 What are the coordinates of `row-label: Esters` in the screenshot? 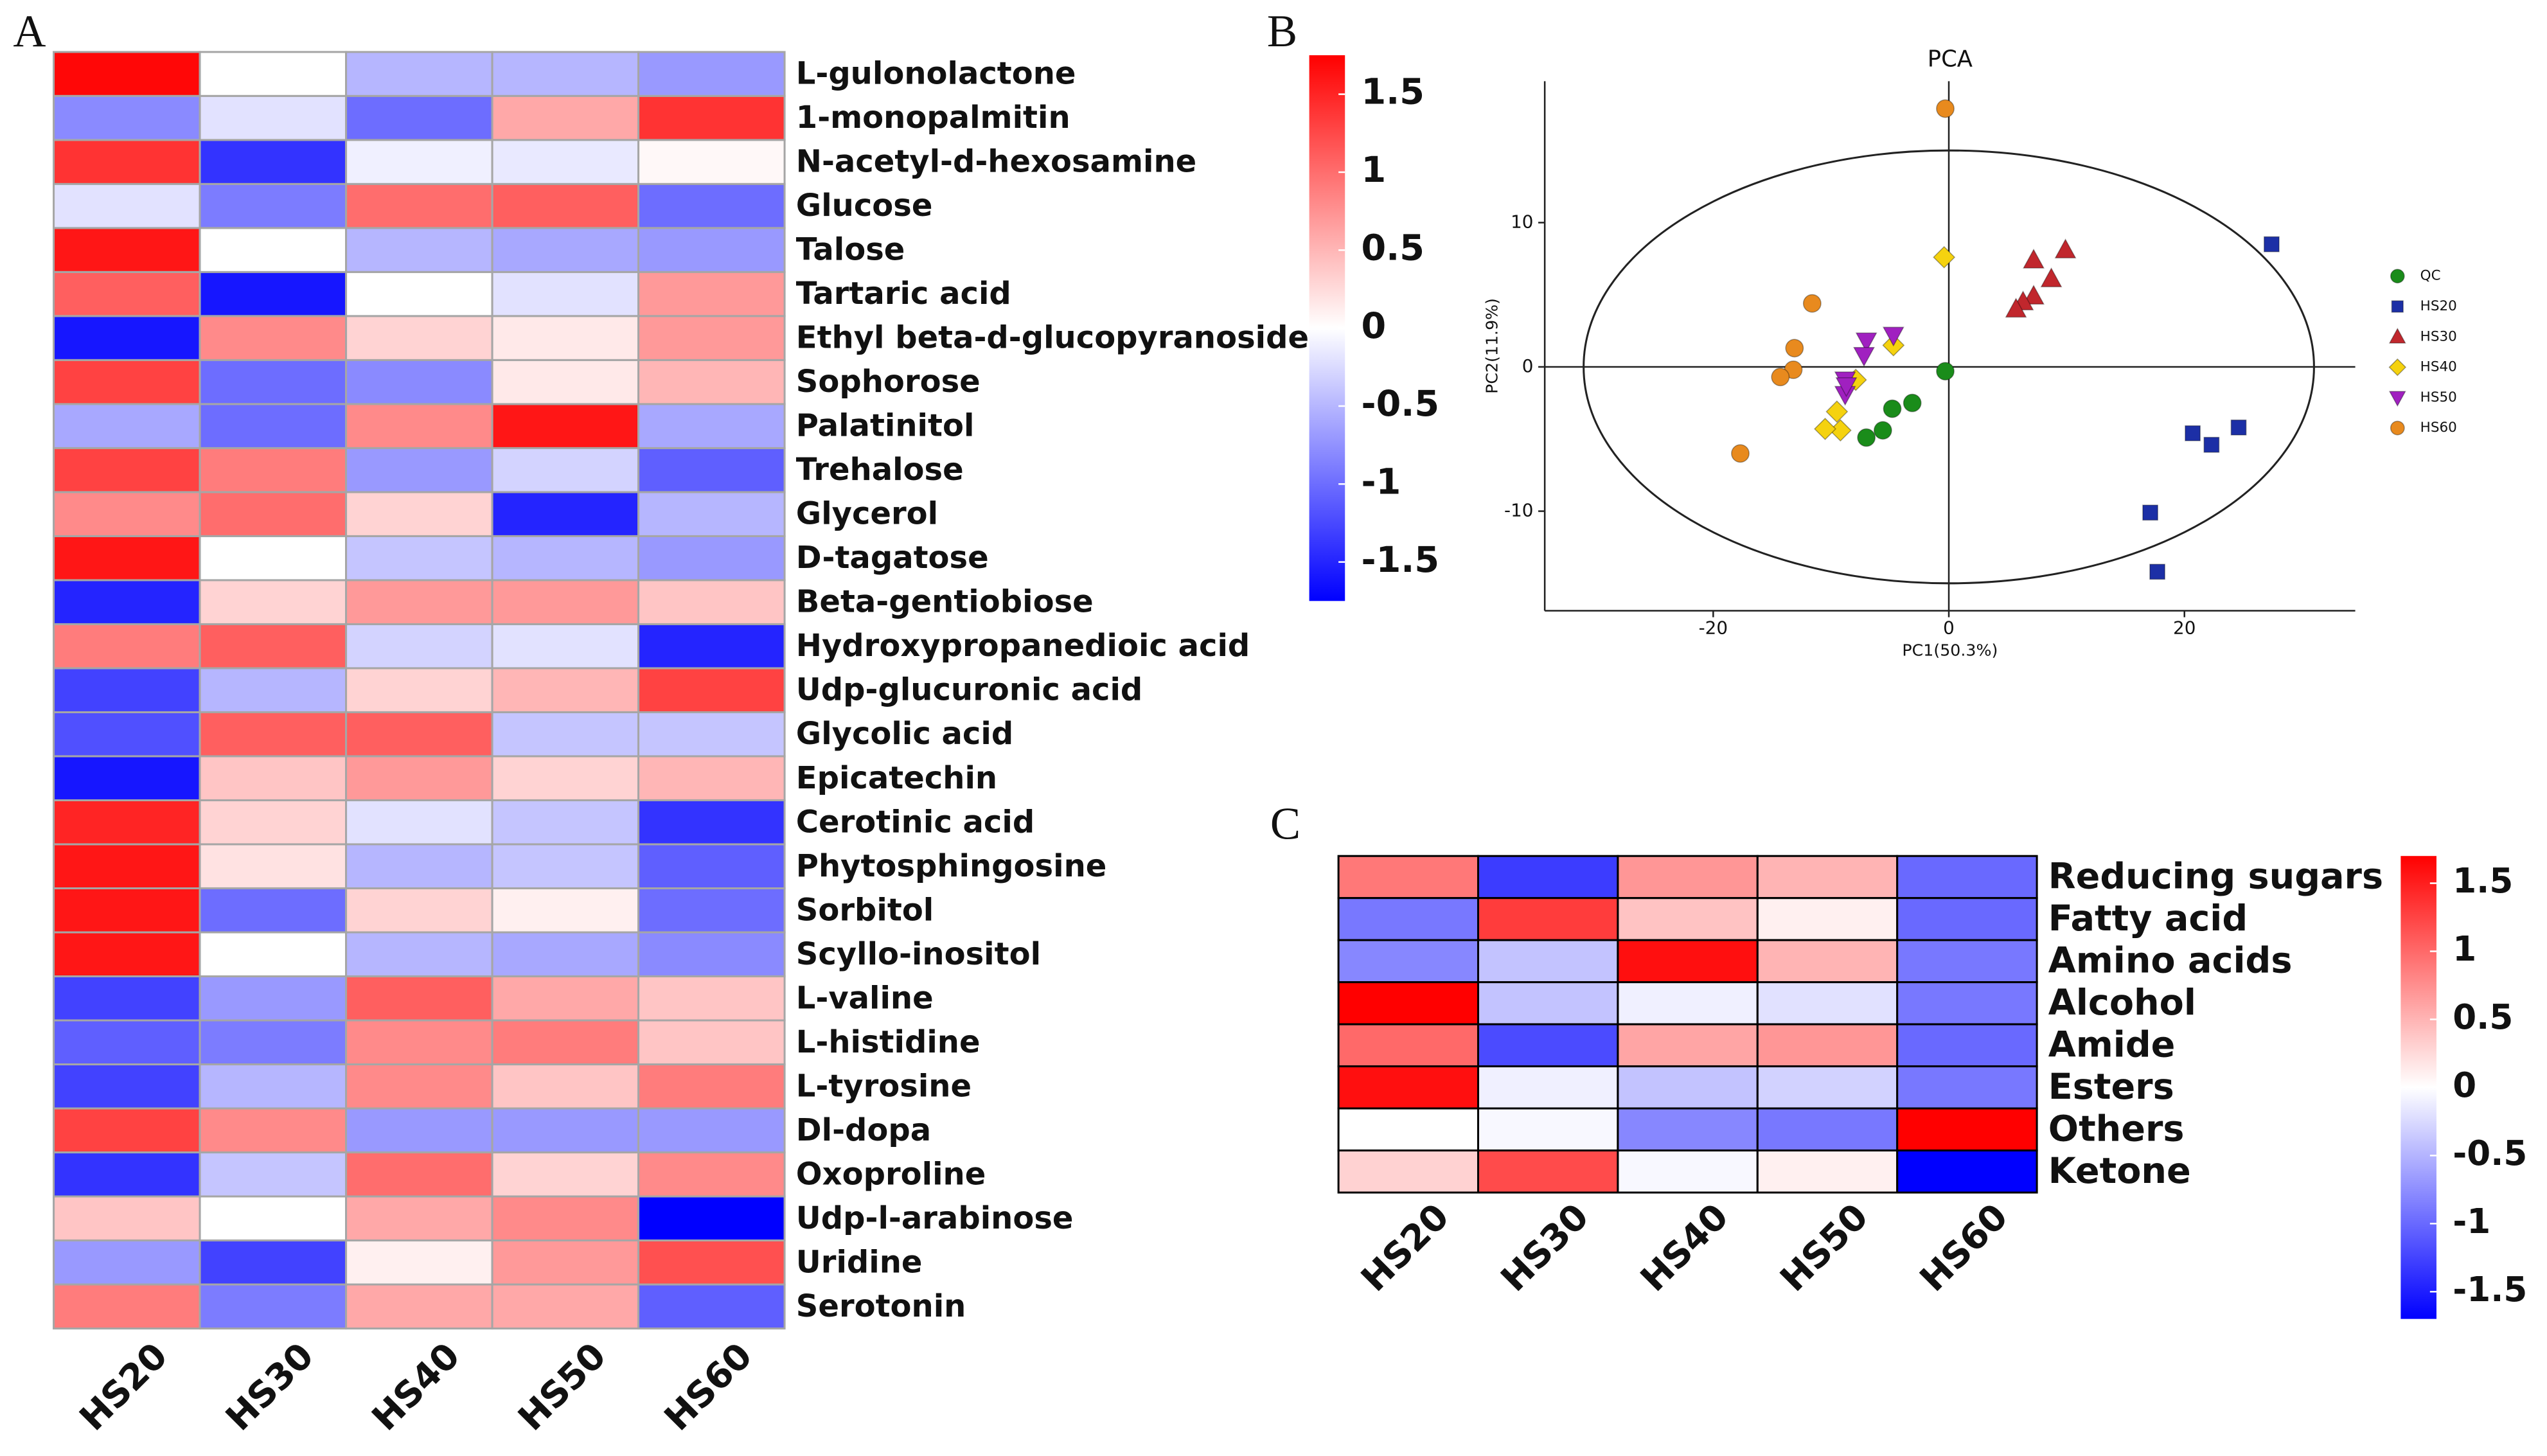 It's located at (2111, 1087).